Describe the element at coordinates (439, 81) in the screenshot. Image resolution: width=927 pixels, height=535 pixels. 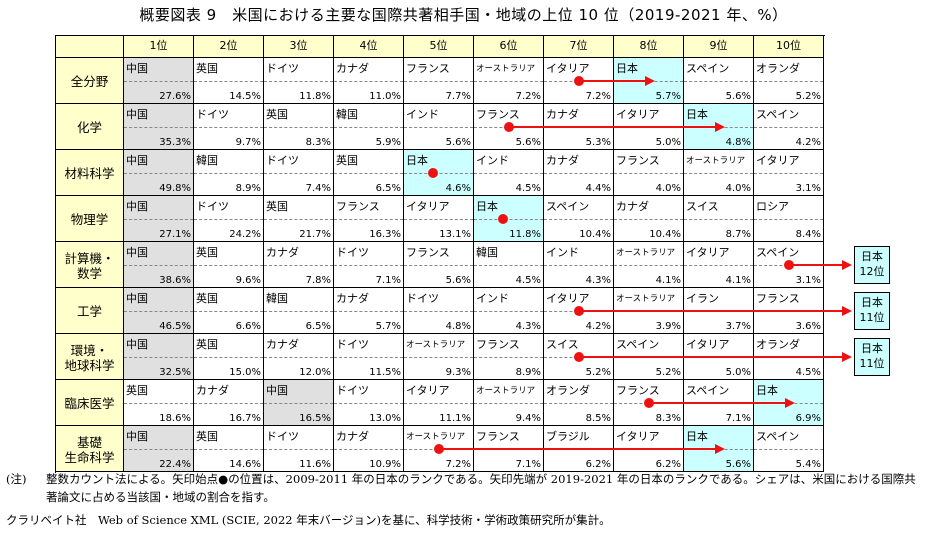
I see `rank-cell: フランス 7.7%` at that location.